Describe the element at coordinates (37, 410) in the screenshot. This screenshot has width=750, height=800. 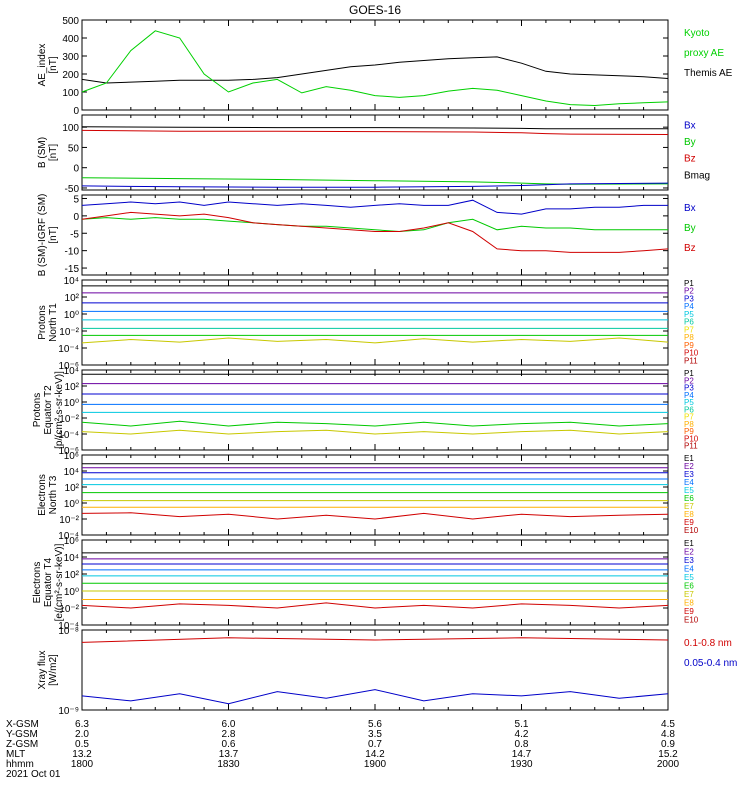
I see `y-axis-label: Protons` at that location.